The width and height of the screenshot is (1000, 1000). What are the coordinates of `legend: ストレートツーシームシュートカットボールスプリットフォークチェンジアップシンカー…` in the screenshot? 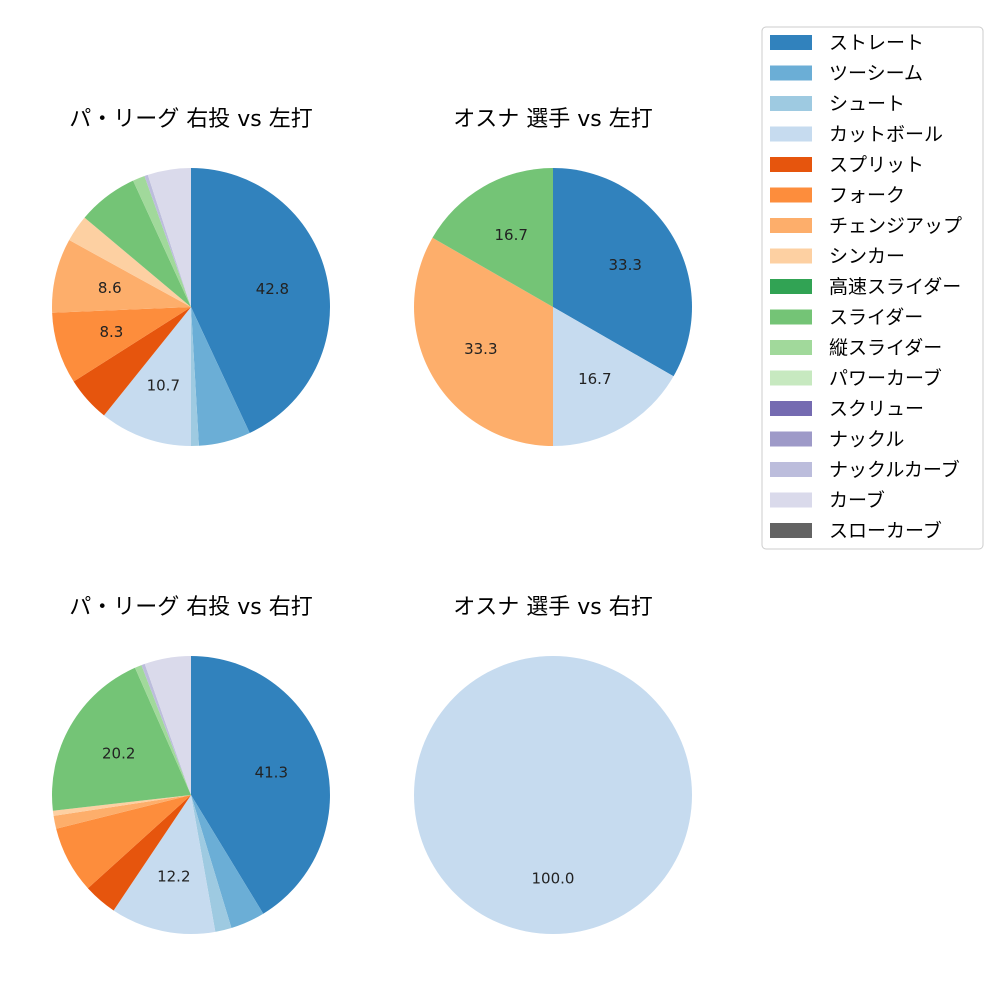 It's located at (872, 288).